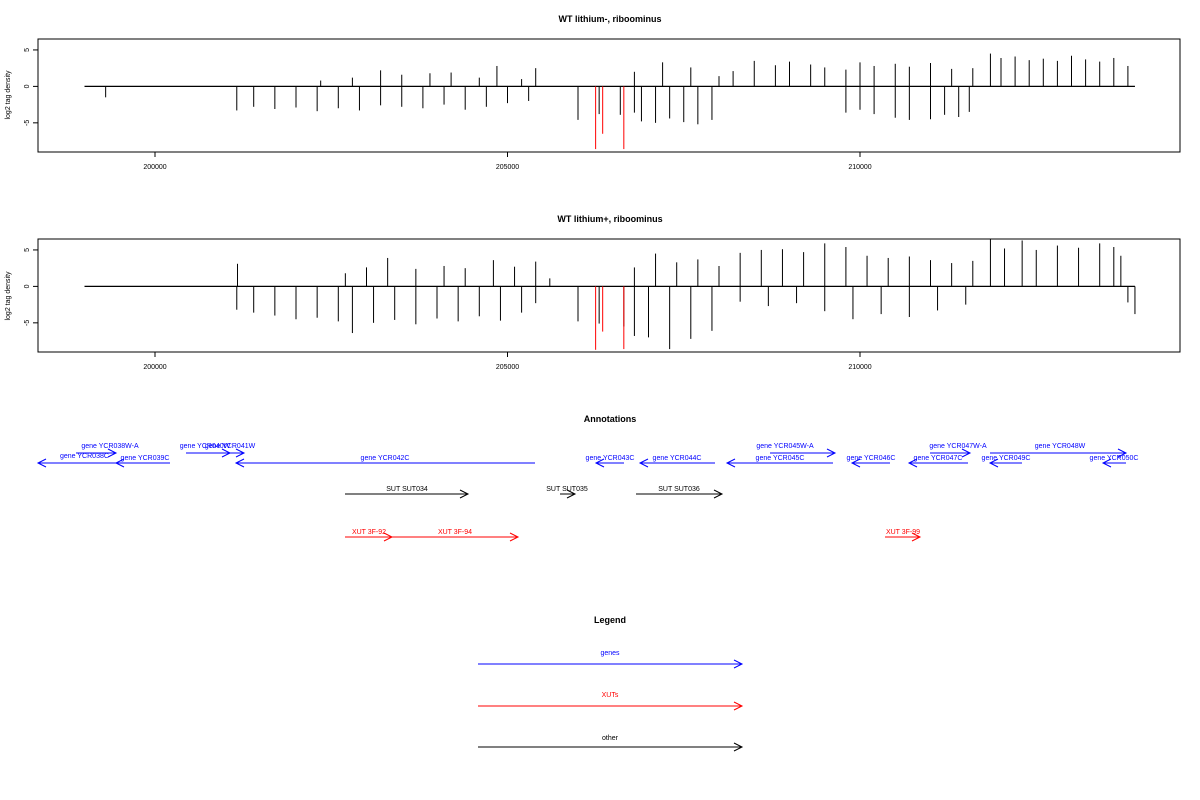 This screenshot has width=1200, height=800. I want to click on annotation-label: XUT 3F-94, so click(455, 532).